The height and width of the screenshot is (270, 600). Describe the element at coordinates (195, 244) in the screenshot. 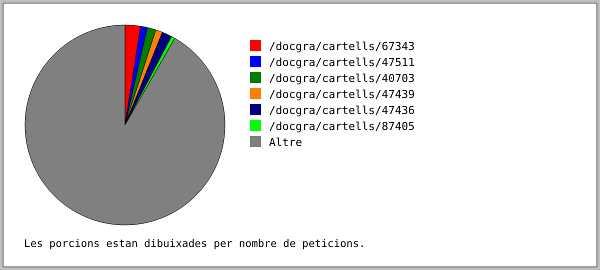

I see `text: Les porcions estan dibuixades per nombre de peticions.` at that location.